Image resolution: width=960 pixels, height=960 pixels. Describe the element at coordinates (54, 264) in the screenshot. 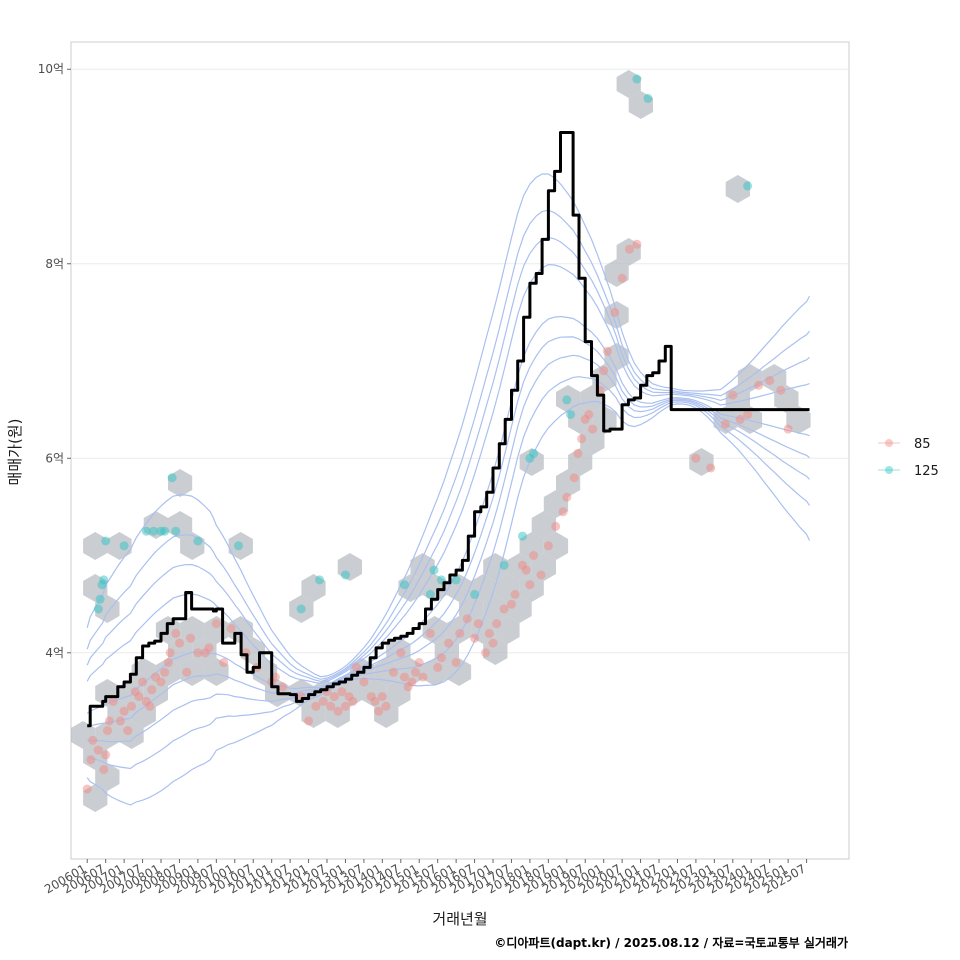

I see `y-tick-label: 8억` at that location.